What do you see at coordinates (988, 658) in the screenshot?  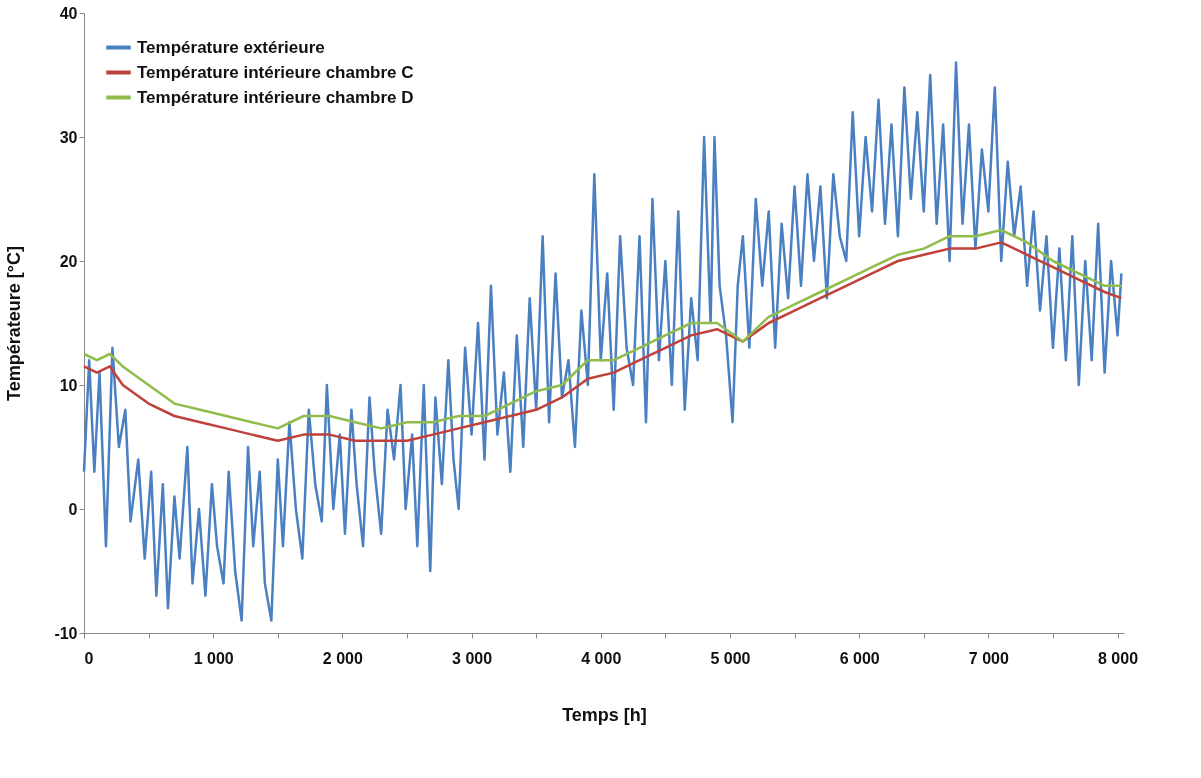 I see `x-tick-label: 7 000` at bounding box center [988, 658].